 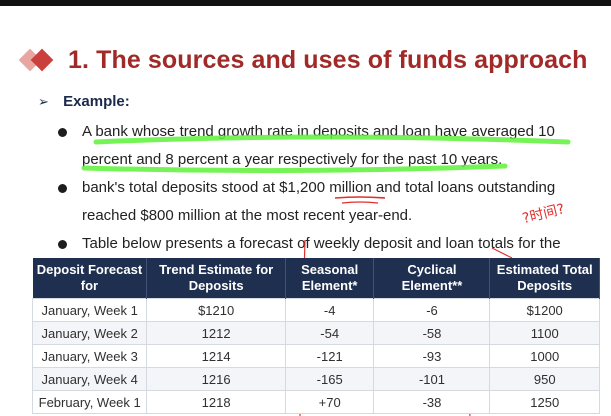 I want to click on cell-total: $1200, so click(x=544, y=310).